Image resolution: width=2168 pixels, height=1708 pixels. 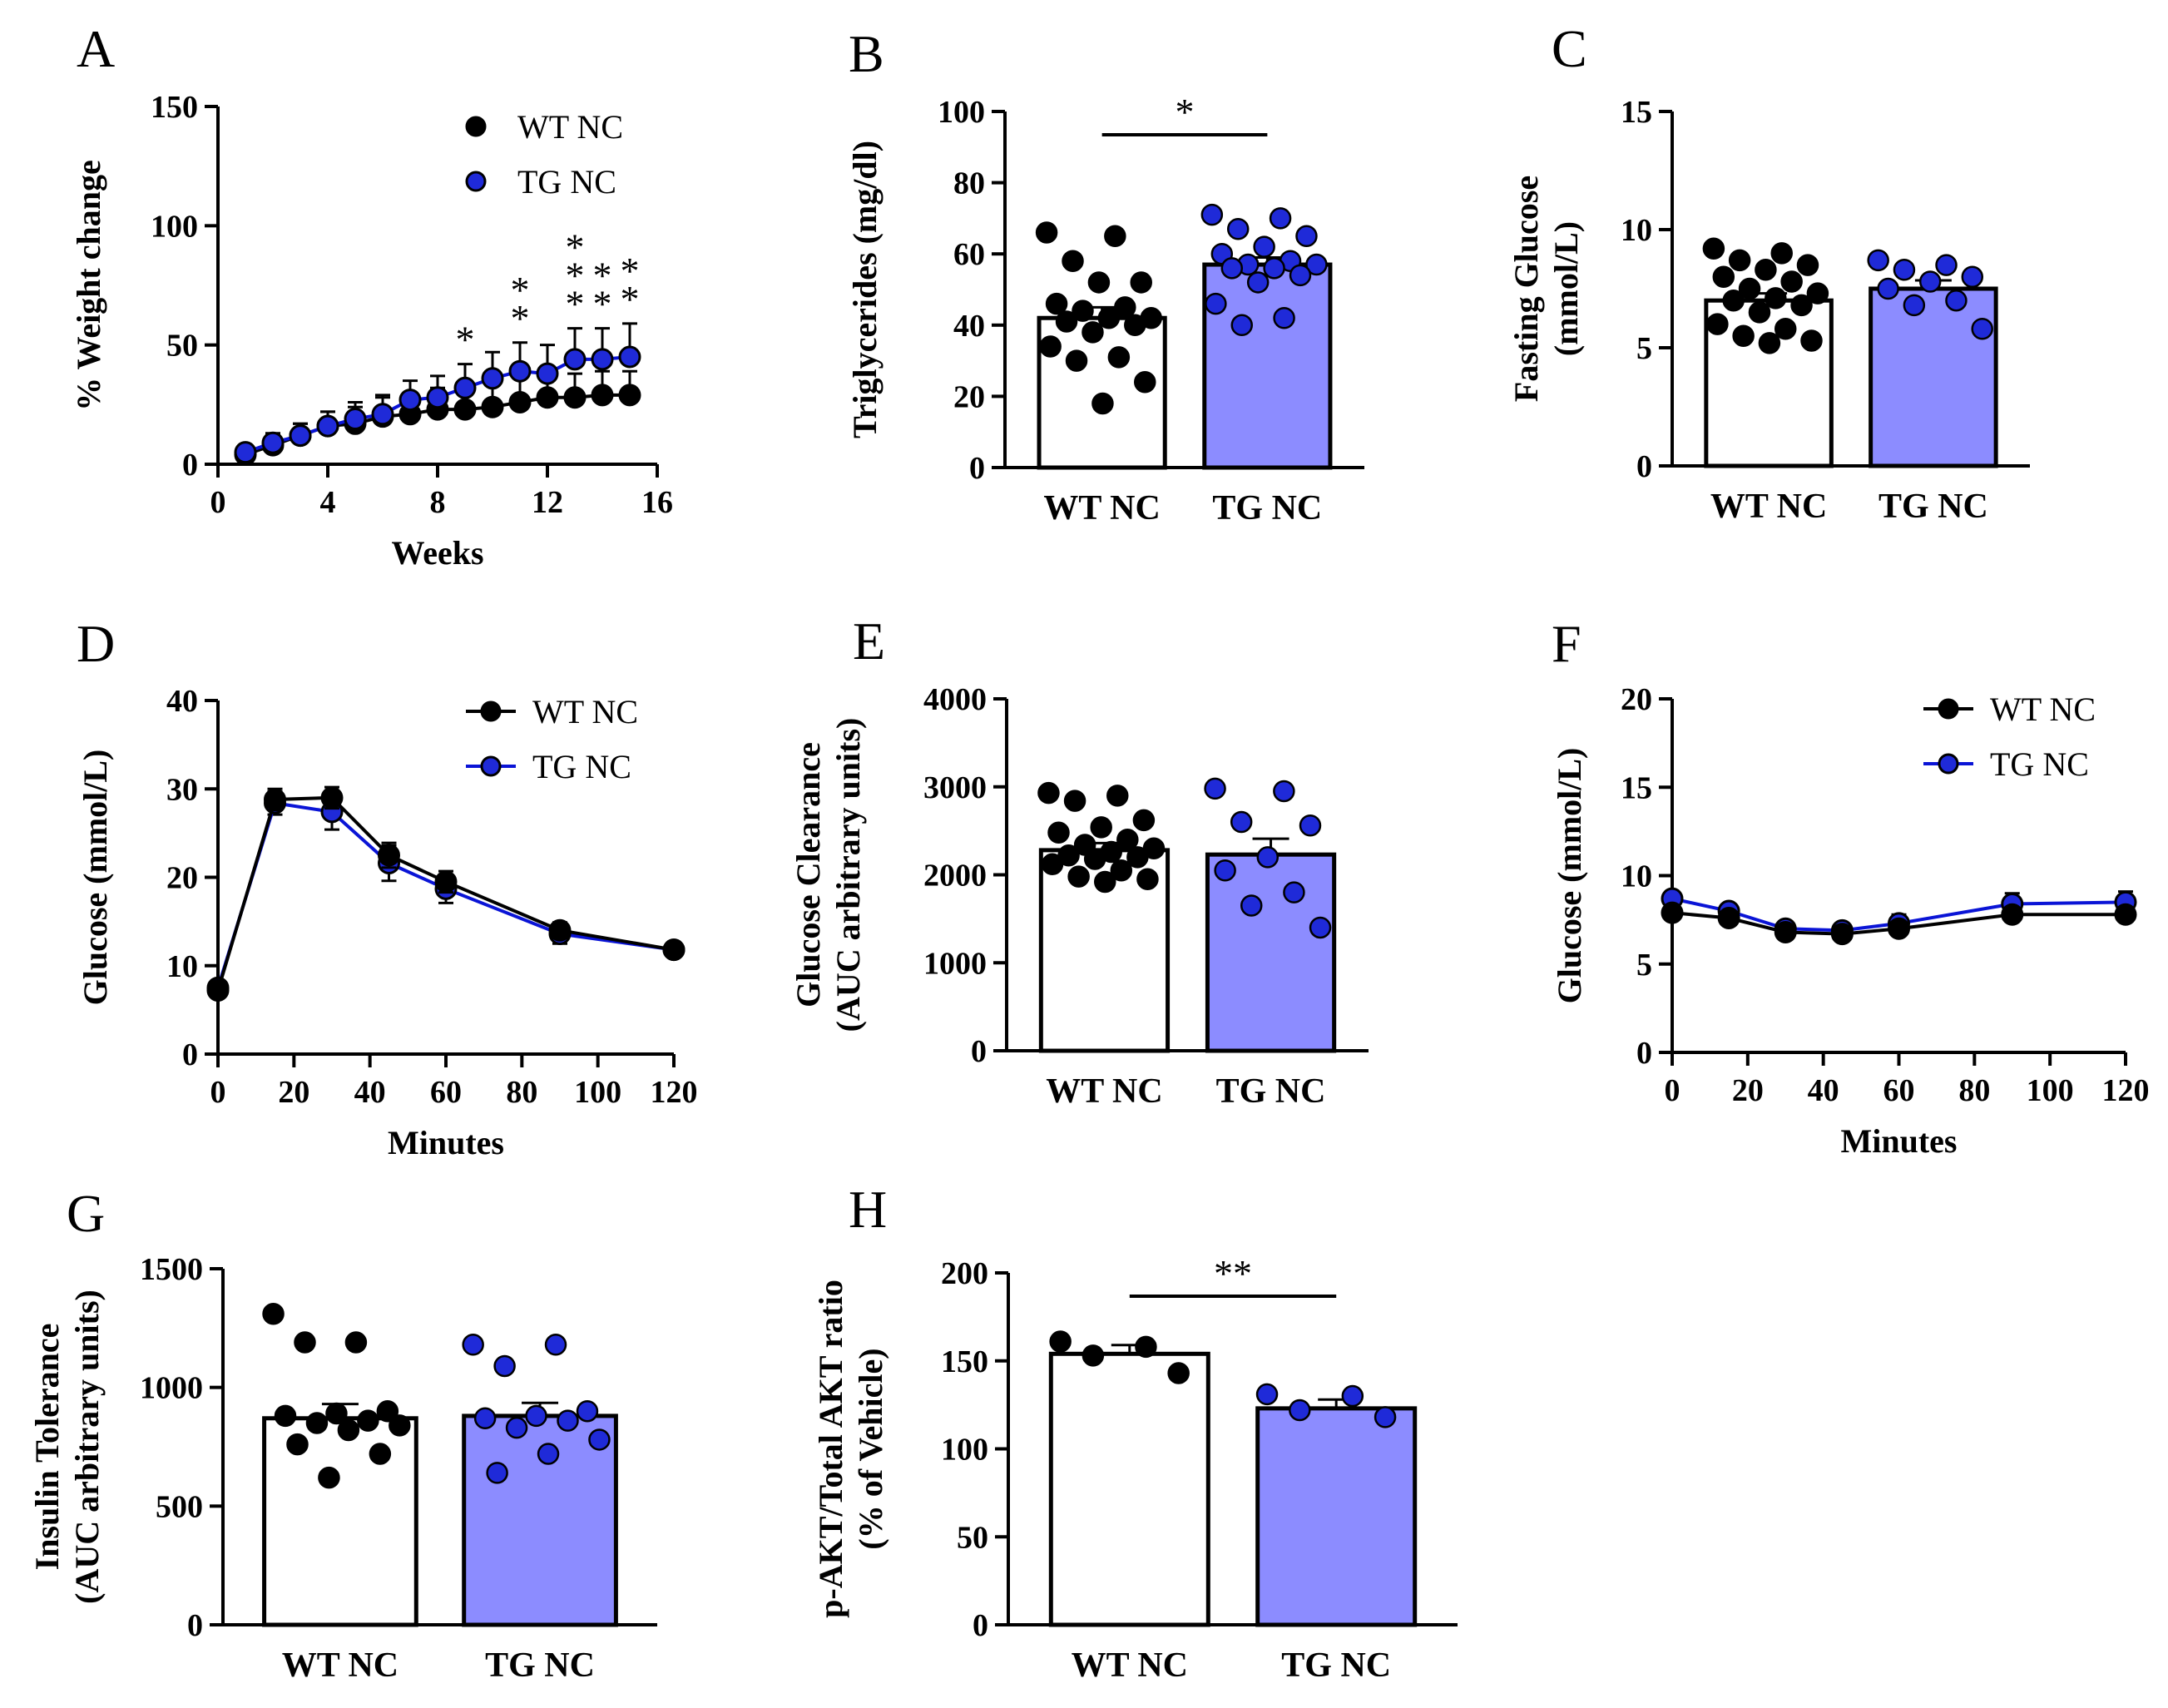 What do you see at coordinates (597, 1092) in the screenshot?
I see `x-tick-label: 100` at bounding box center [597, 1092].